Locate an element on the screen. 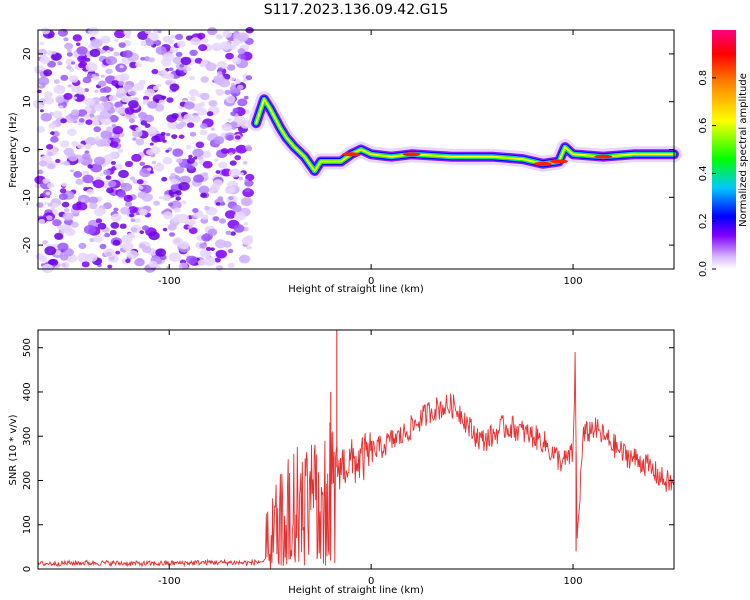 Image resolution: width=750 pixels, height=600 pixels. colorbar-tick-label: 0.8 is located at coordinates (703, 78).